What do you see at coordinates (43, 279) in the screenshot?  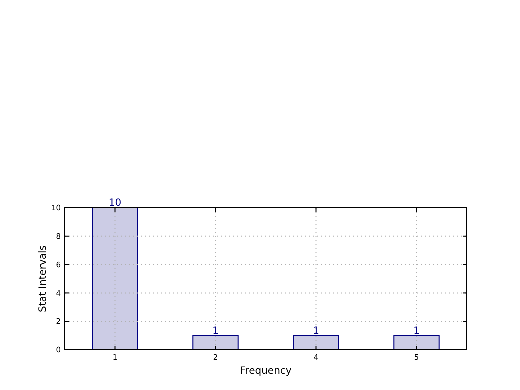 I see `y-axis-title: Stat Intervals` at bounding box center [43, 279].